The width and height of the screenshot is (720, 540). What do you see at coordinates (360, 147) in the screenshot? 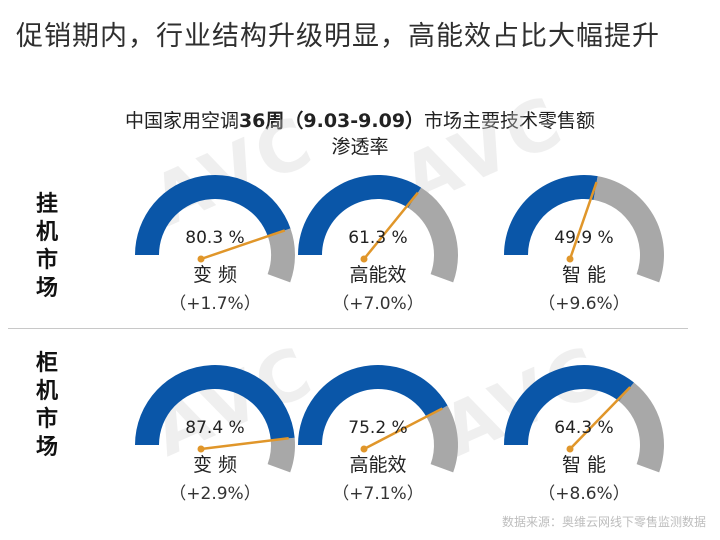
I see `chart-title-line2: 渗透率` at bounding box center [360, 147].